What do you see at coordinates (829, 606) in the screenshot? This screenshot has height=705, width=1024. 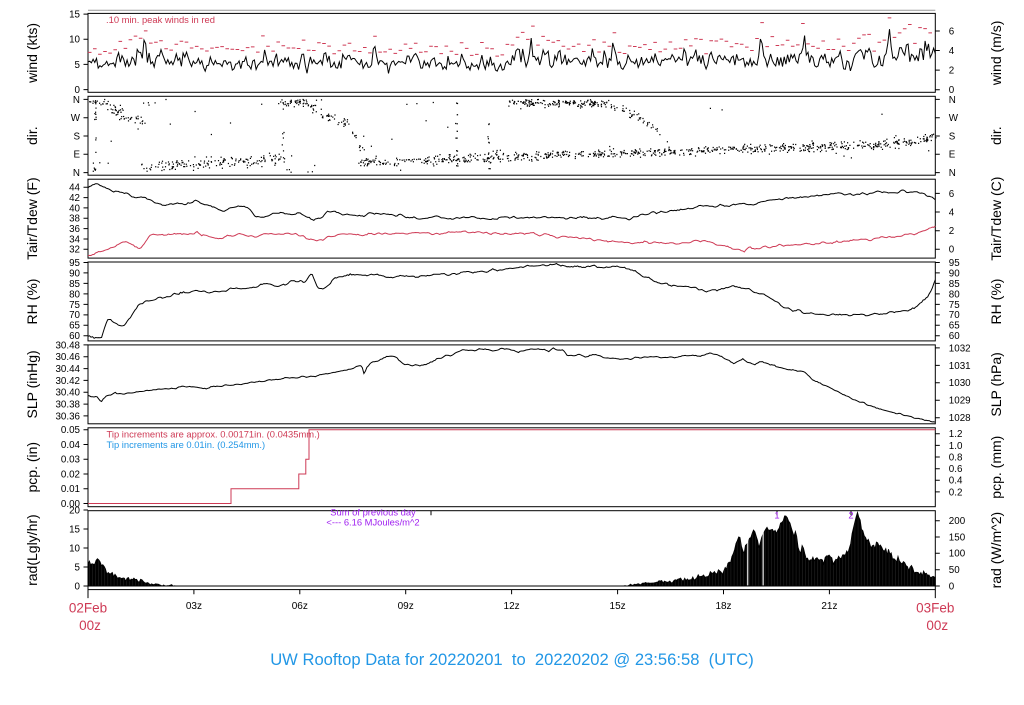 I see `svg-text: 21z` at bounding box center [829, 606].